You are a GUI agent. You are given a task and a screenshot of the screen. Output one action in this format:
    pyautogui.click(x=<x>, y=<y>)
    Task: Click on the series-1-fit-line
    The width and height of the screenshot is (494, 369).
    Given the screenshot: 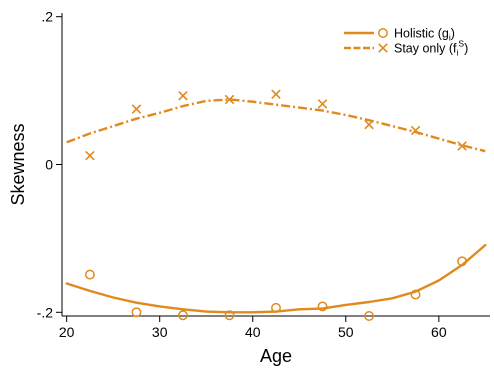 What is the action you would take?
    pyautogui.click(x=276, y=125)
    